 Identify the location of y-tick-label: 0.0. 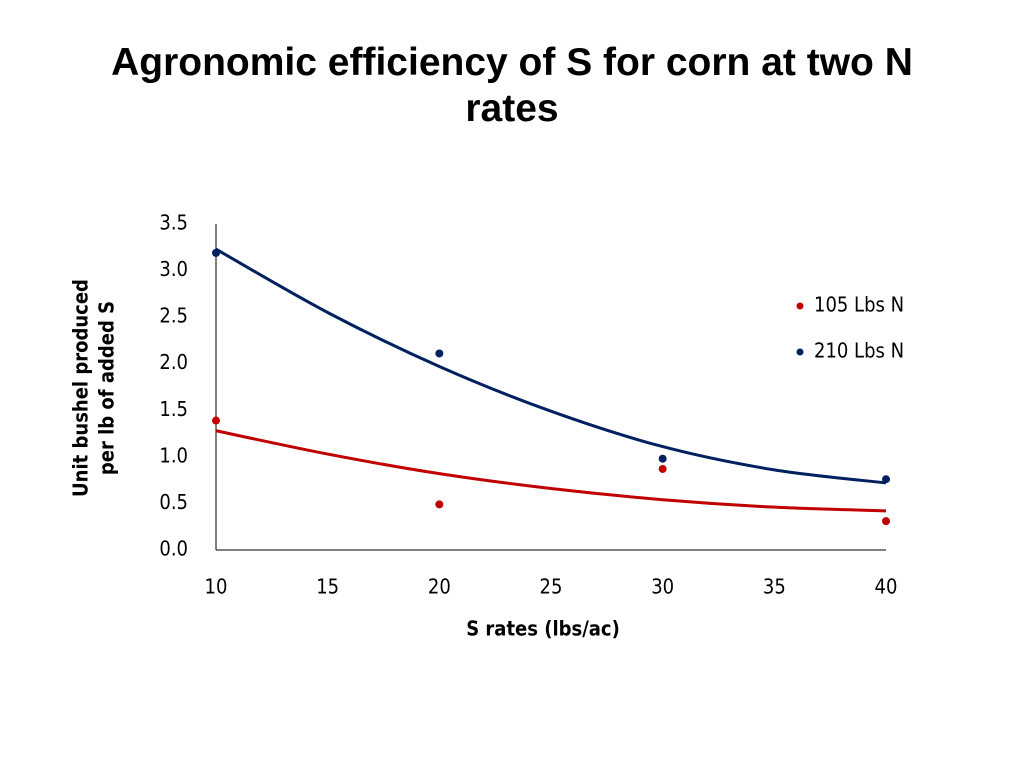
(173, 549).